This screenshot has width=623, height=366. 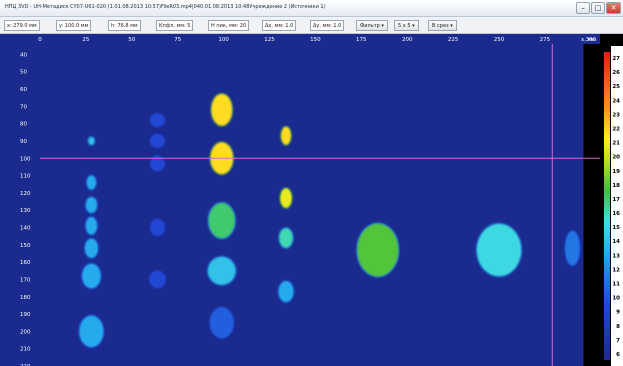 What do you see at coordinates (616, 186) in the screenshot?
I see `colorbar-tick-label: 18` at bounding box center [616, 186].